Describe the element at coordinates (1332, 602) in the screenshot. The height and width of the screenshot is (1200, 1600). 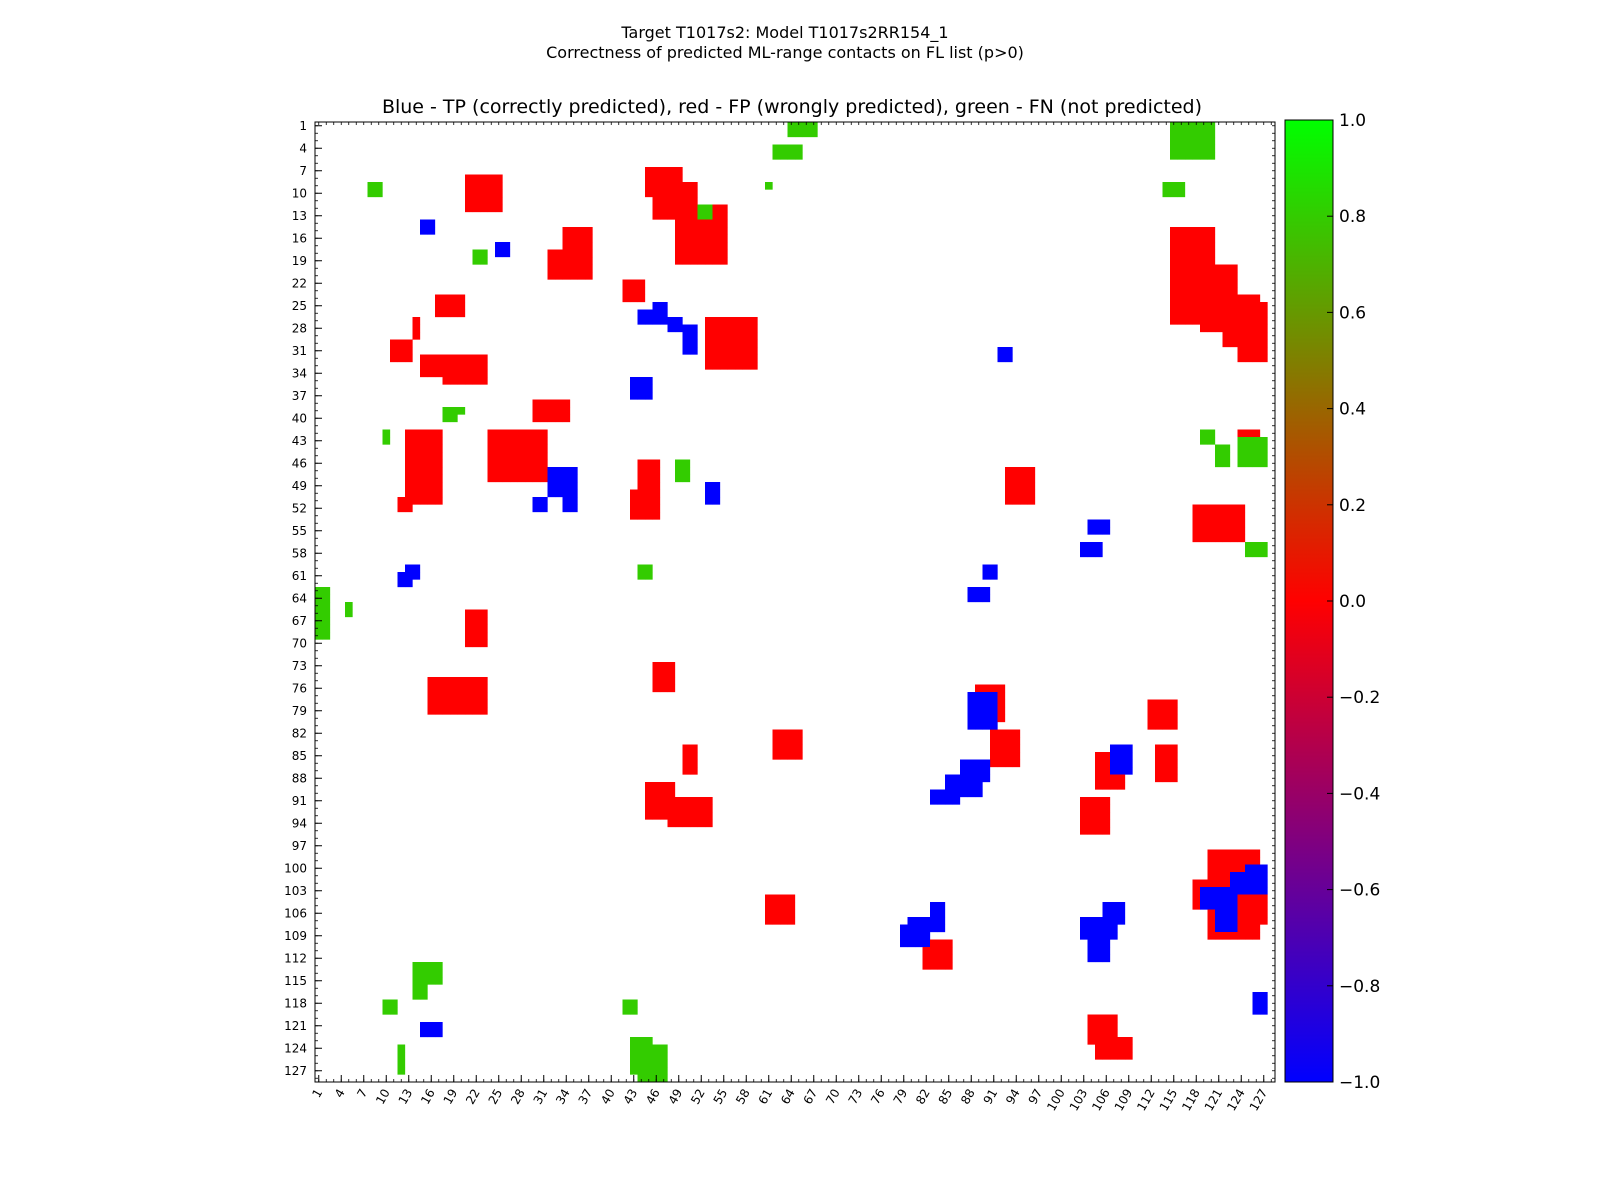
I see `colorbar: 1.00.80.60.40.20.0−0.2−0.4−0.6−0.8−1.0` at that location.